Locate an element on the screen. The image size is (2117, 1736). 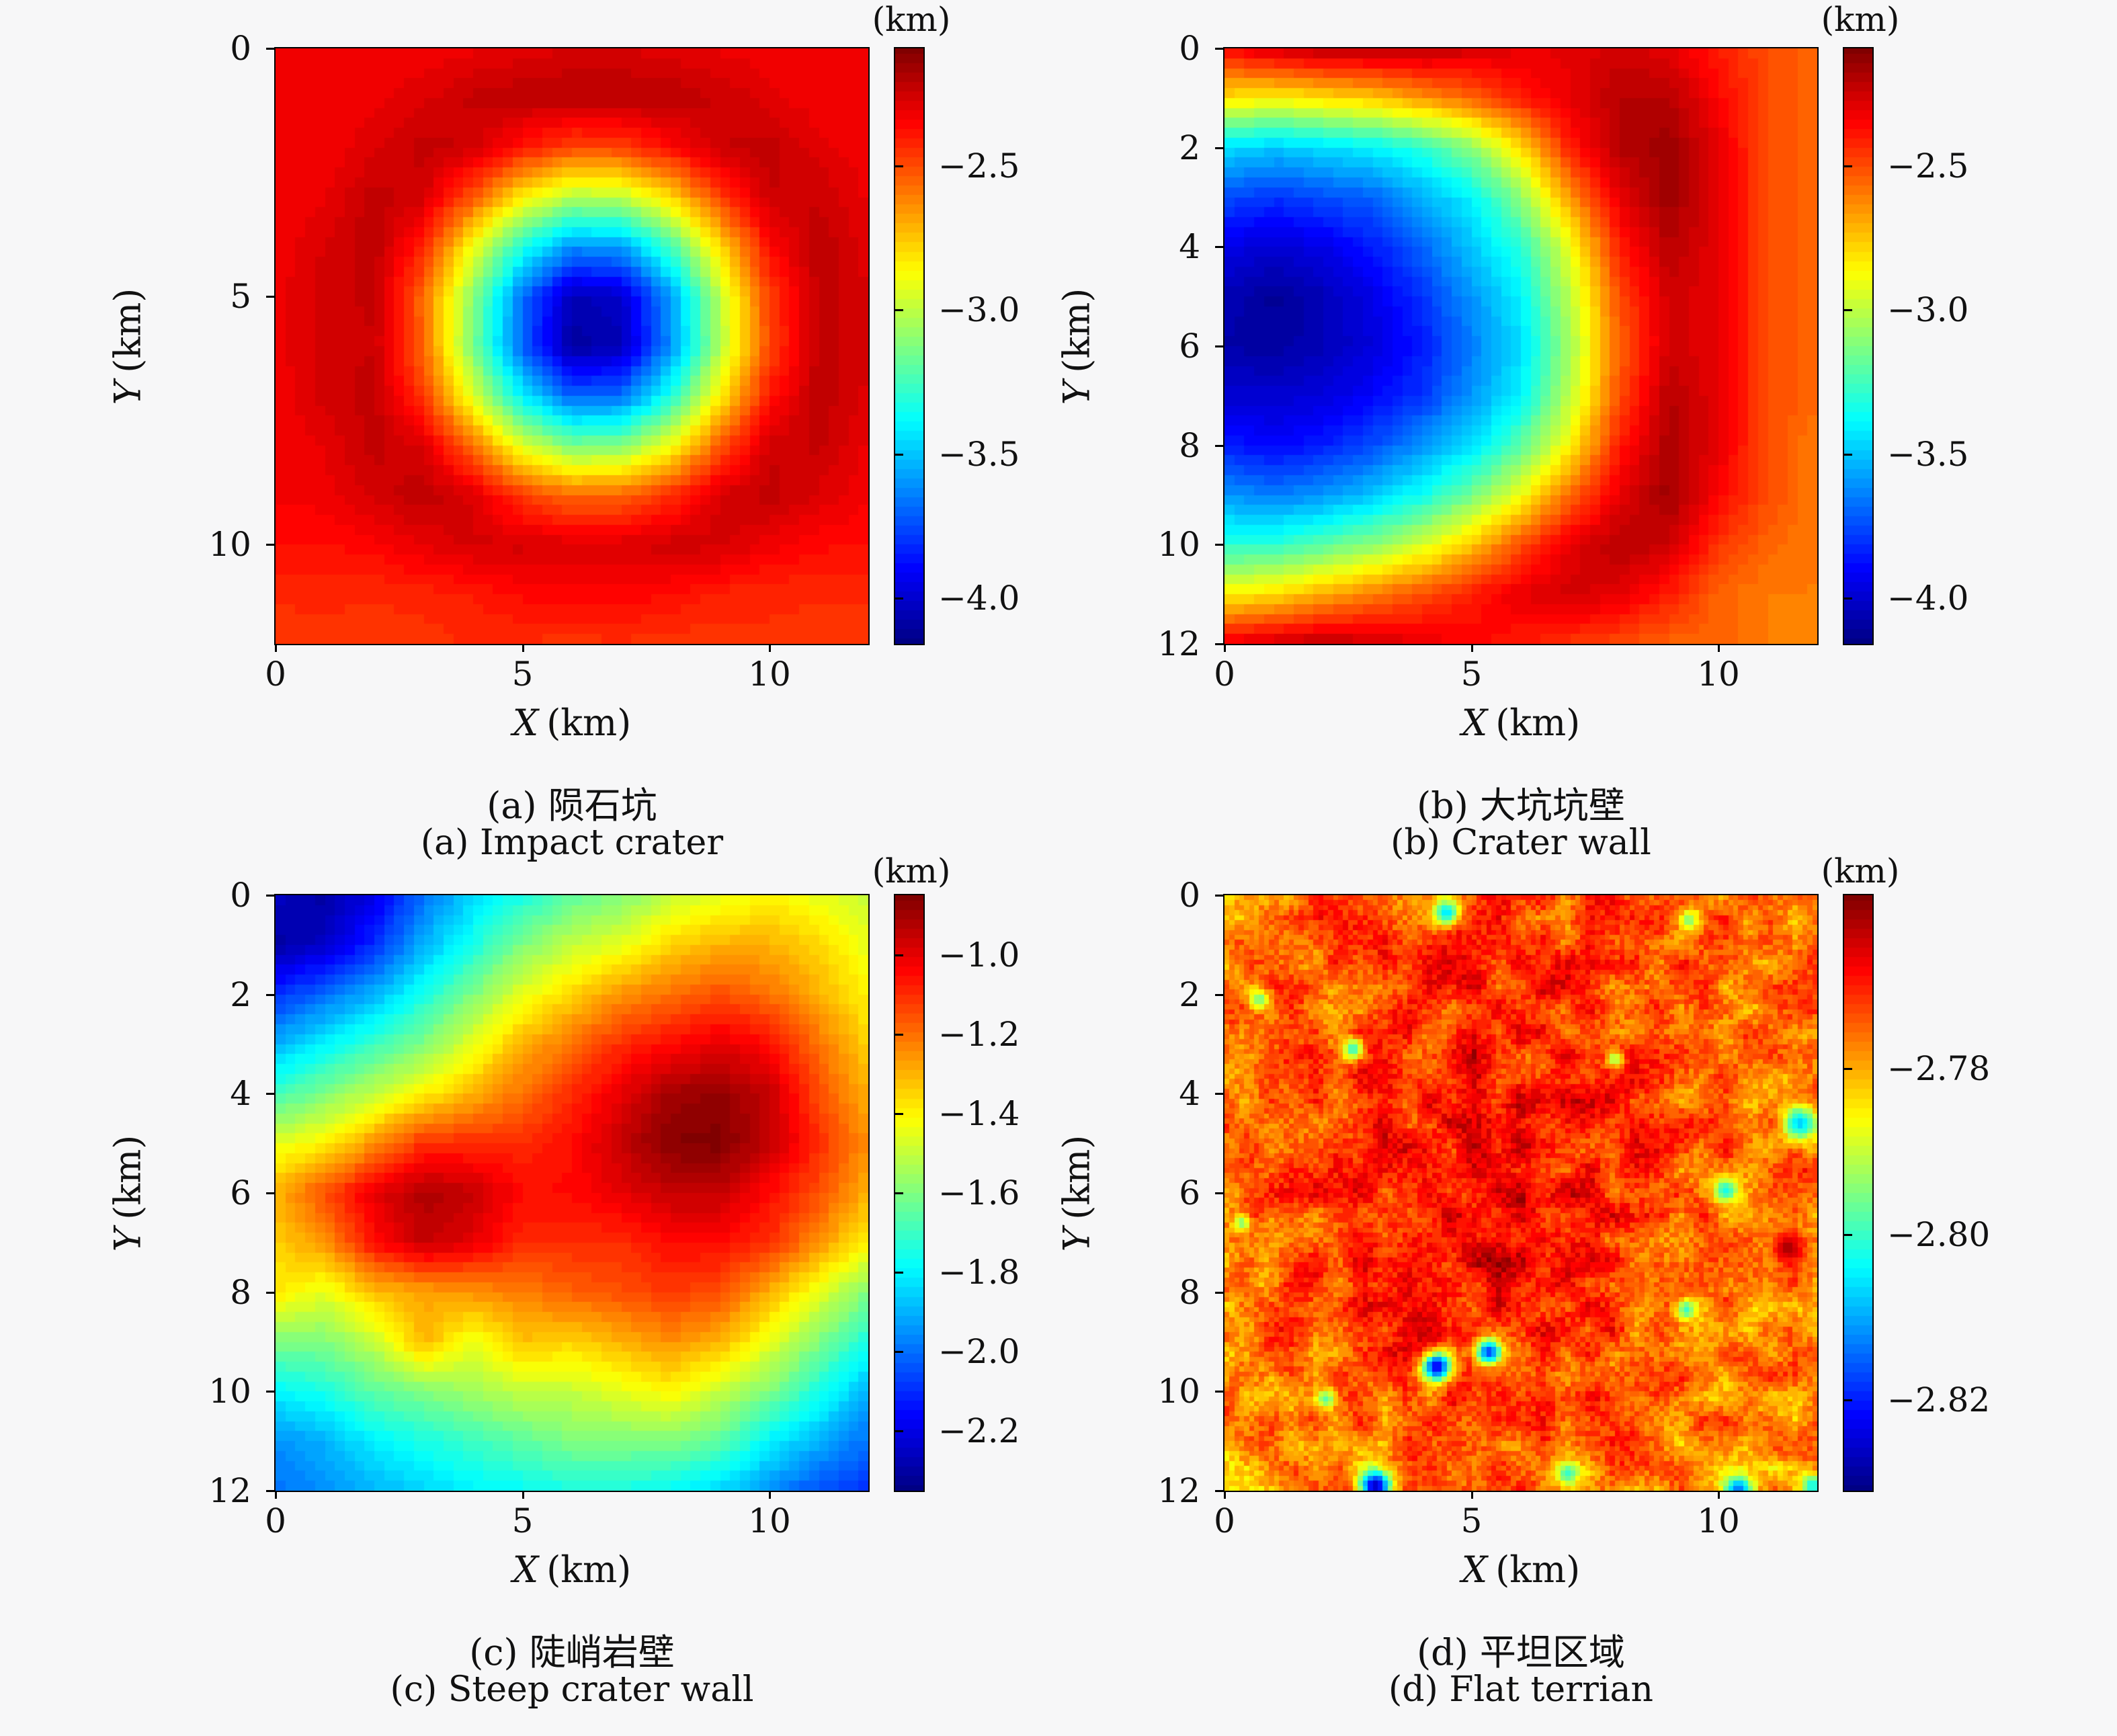
colorbar-b: −2.5 −3.0 −3.5 −4.0 is located at coordinates (1905, 346).